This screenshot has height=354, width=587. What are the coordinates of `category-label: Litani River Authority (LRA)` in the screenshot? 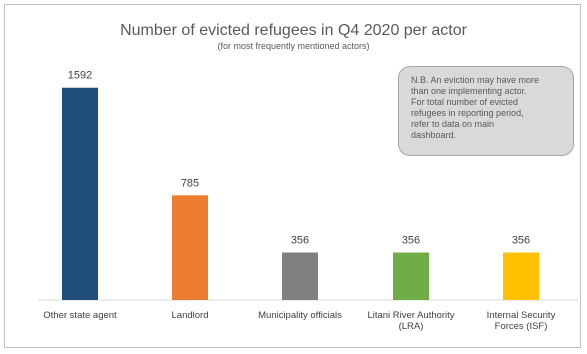 It's located at (410, 321).